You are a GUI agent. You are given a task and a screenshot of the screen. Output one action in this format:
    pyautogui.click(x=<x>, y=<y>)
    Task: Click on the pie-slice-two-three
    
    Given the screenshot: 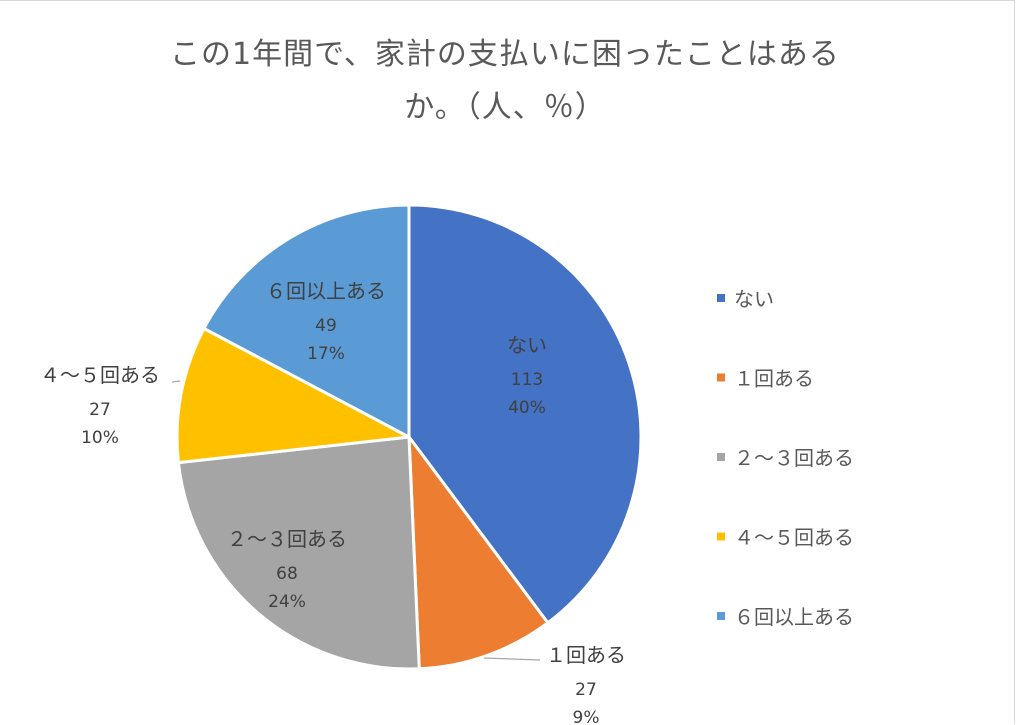 What is the action you would take?
    pyautogui.click(x=298, y=553)
    